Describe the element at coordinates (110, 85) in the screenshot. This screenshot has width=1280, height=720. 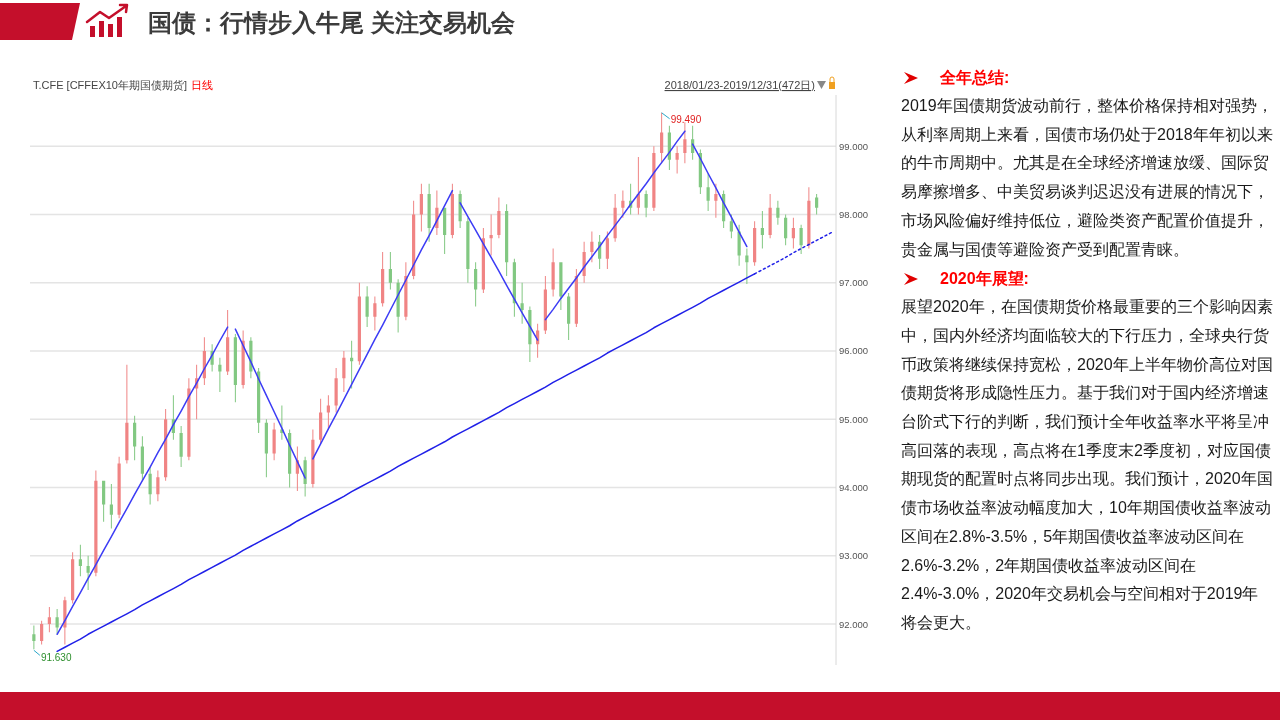
I see `chart-subtitle: T.CFE [CFFEX10年期国债期货]` at that location.